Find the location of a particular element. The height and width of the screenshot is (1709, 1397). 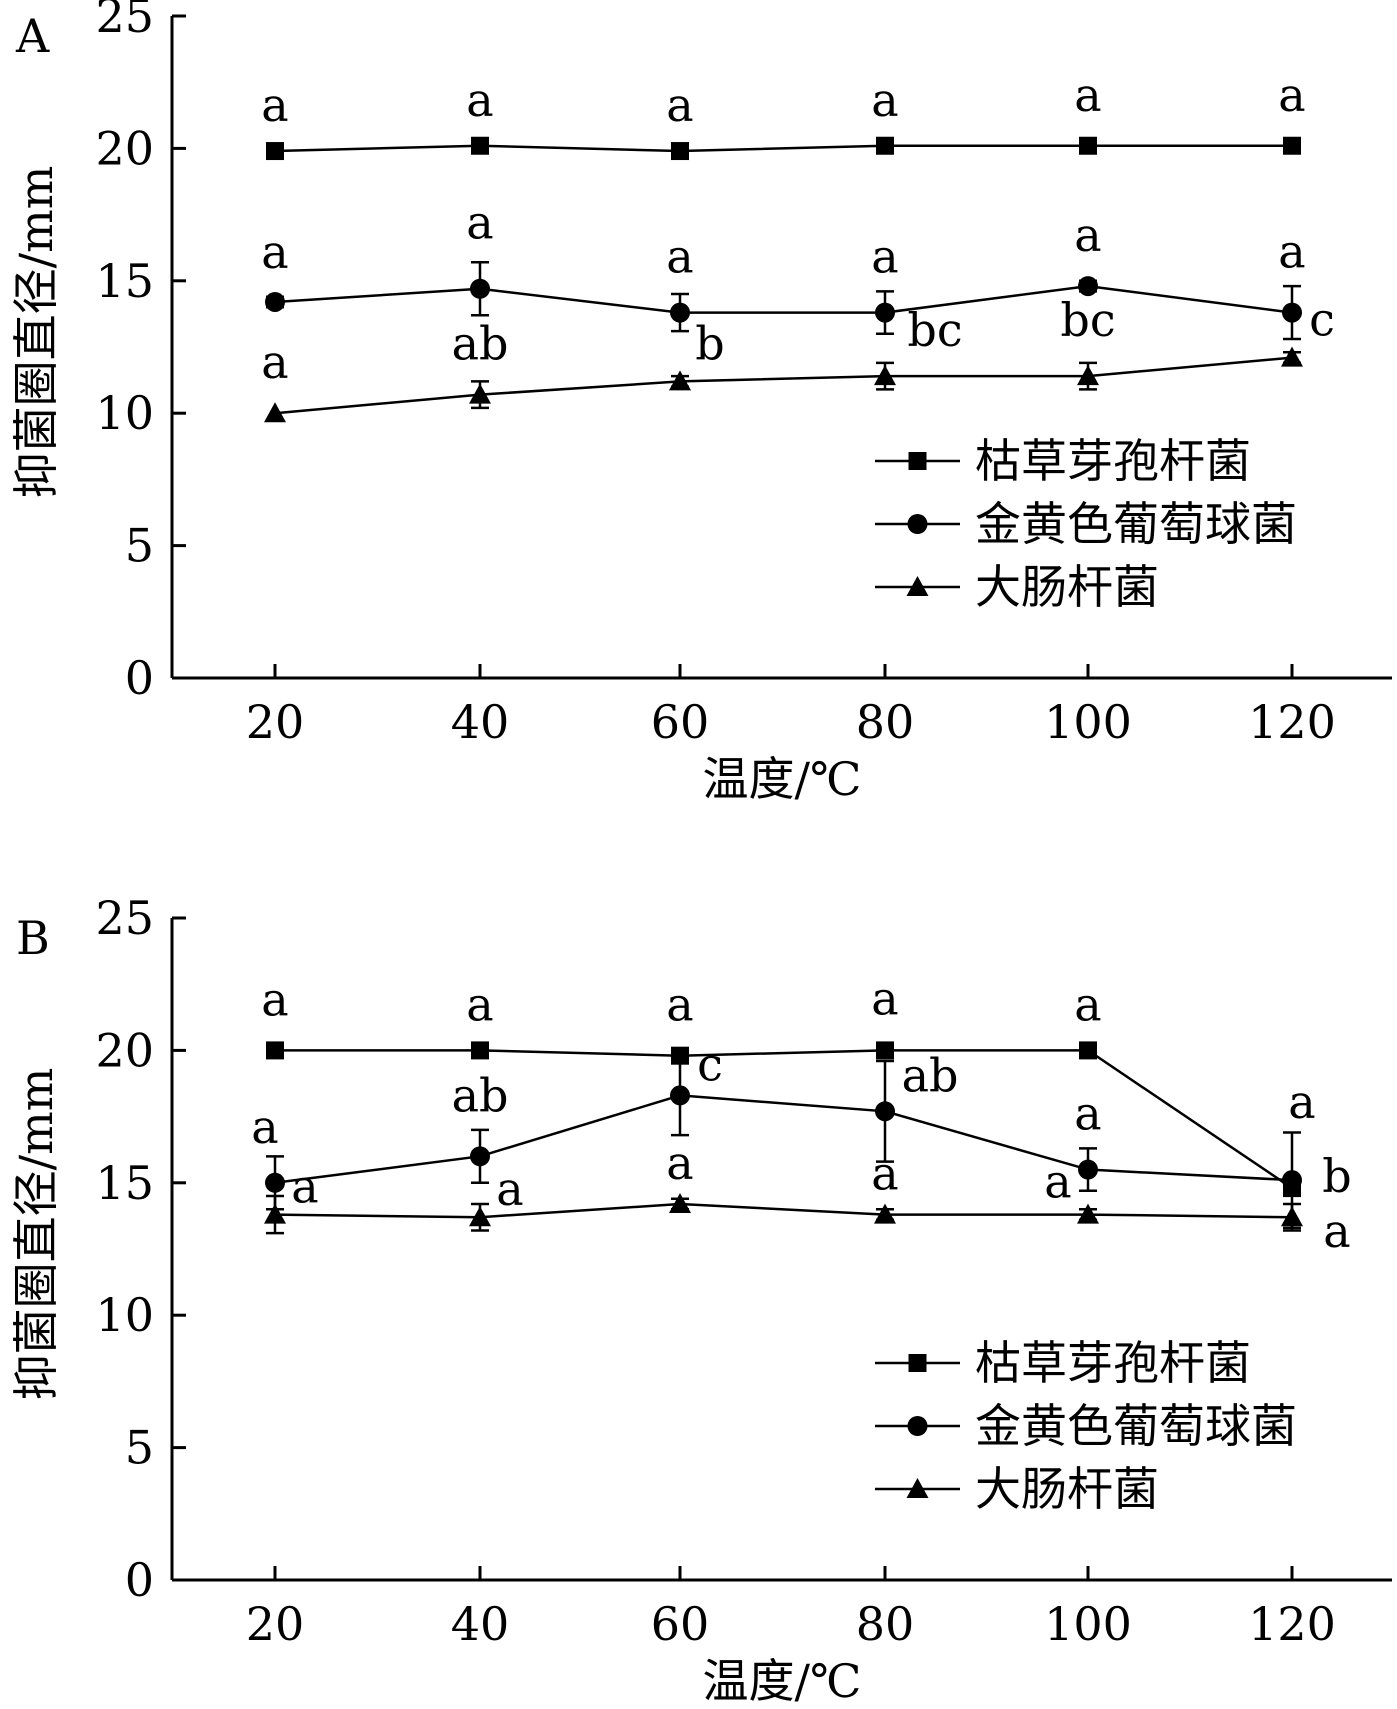

significance-label: b is located at coordinates (1336, 1176).